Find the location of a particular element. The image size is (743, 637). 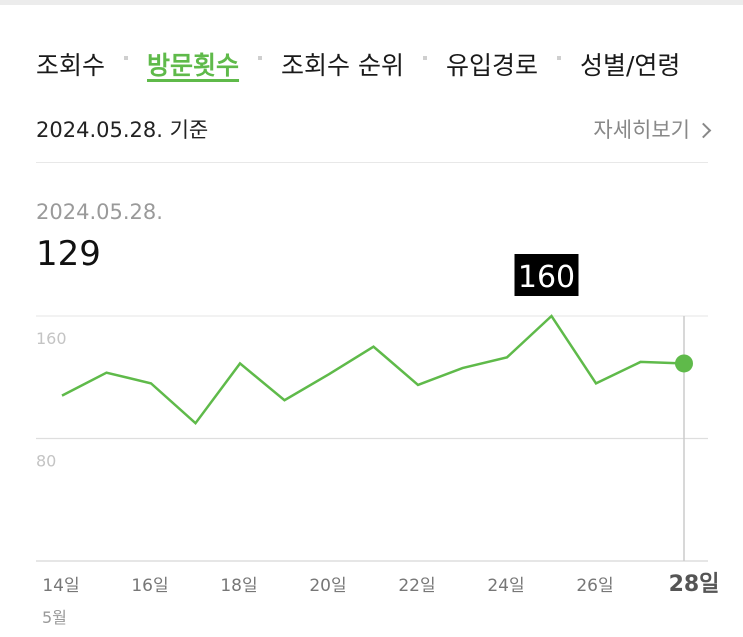

more-link: 자세히보기 is located at coordinates (652, 129).